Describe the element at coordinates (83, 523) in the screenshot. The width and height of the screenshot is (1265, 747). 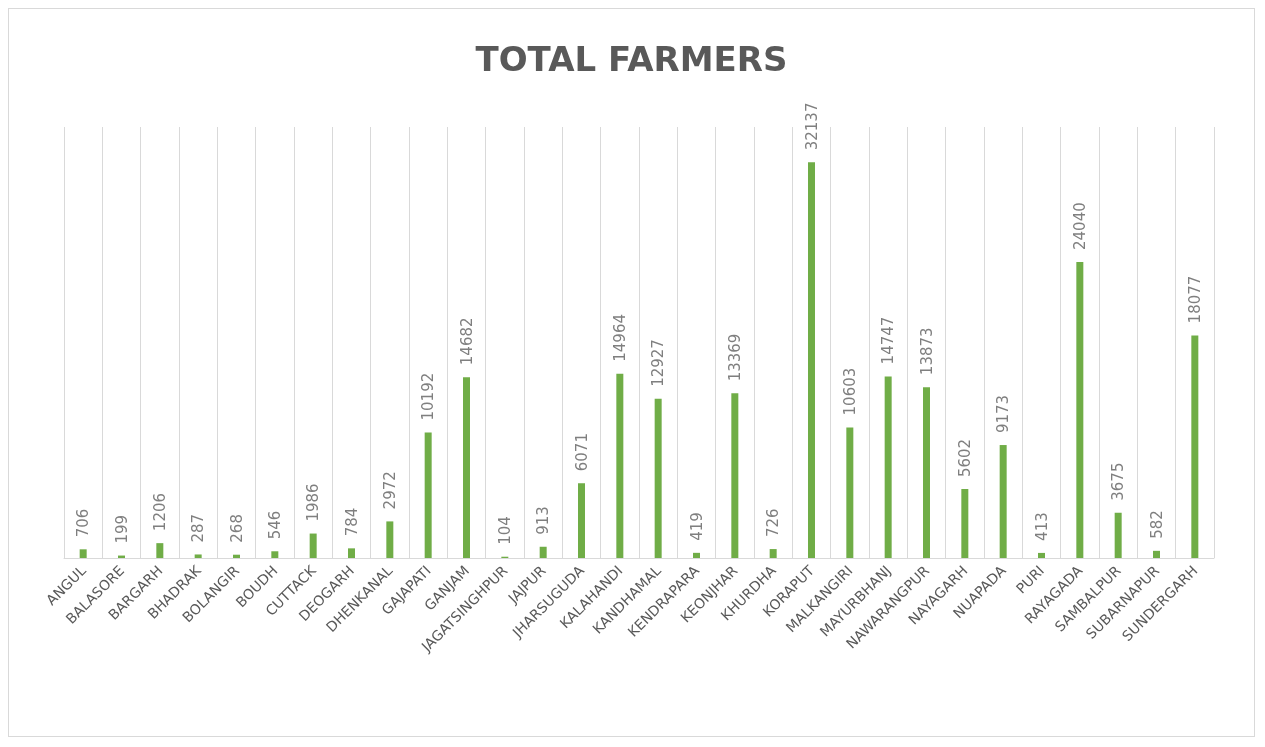
I see `data-label: 706` at that location.